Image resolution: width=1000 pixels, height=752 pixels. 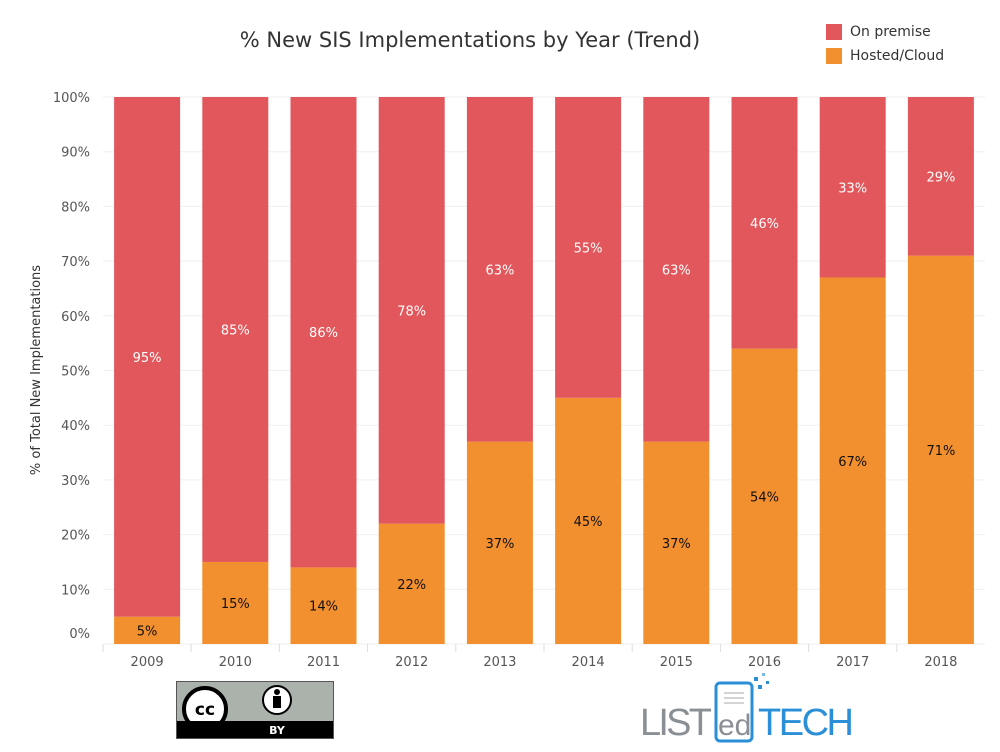 What do you see at coordinates (676, 723) in the screenshot?
I see `svg-text: LIST` at bounding box center [676, 723].